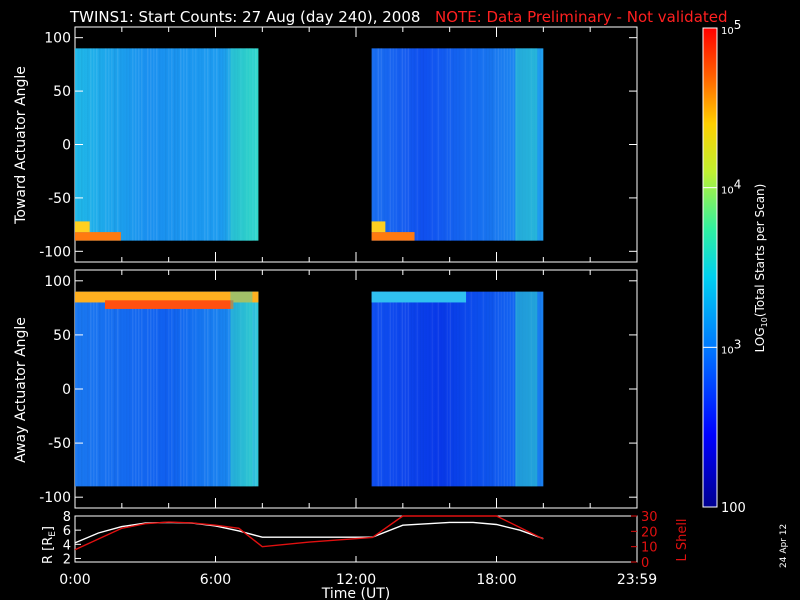 Image resolution: width=800 pixels, height=600 pixels. Describe the element at coordinates (57, 39) in the screenshot. I see `y-tick-label: 100` at that location.